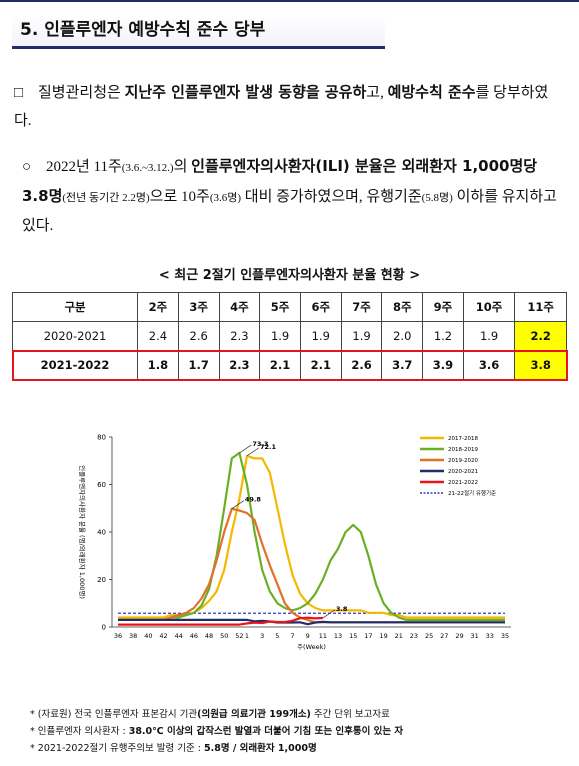 The width and height of the screenshot is (579, 766). I want to click on y-tick-label: 40, so click(101, 533).